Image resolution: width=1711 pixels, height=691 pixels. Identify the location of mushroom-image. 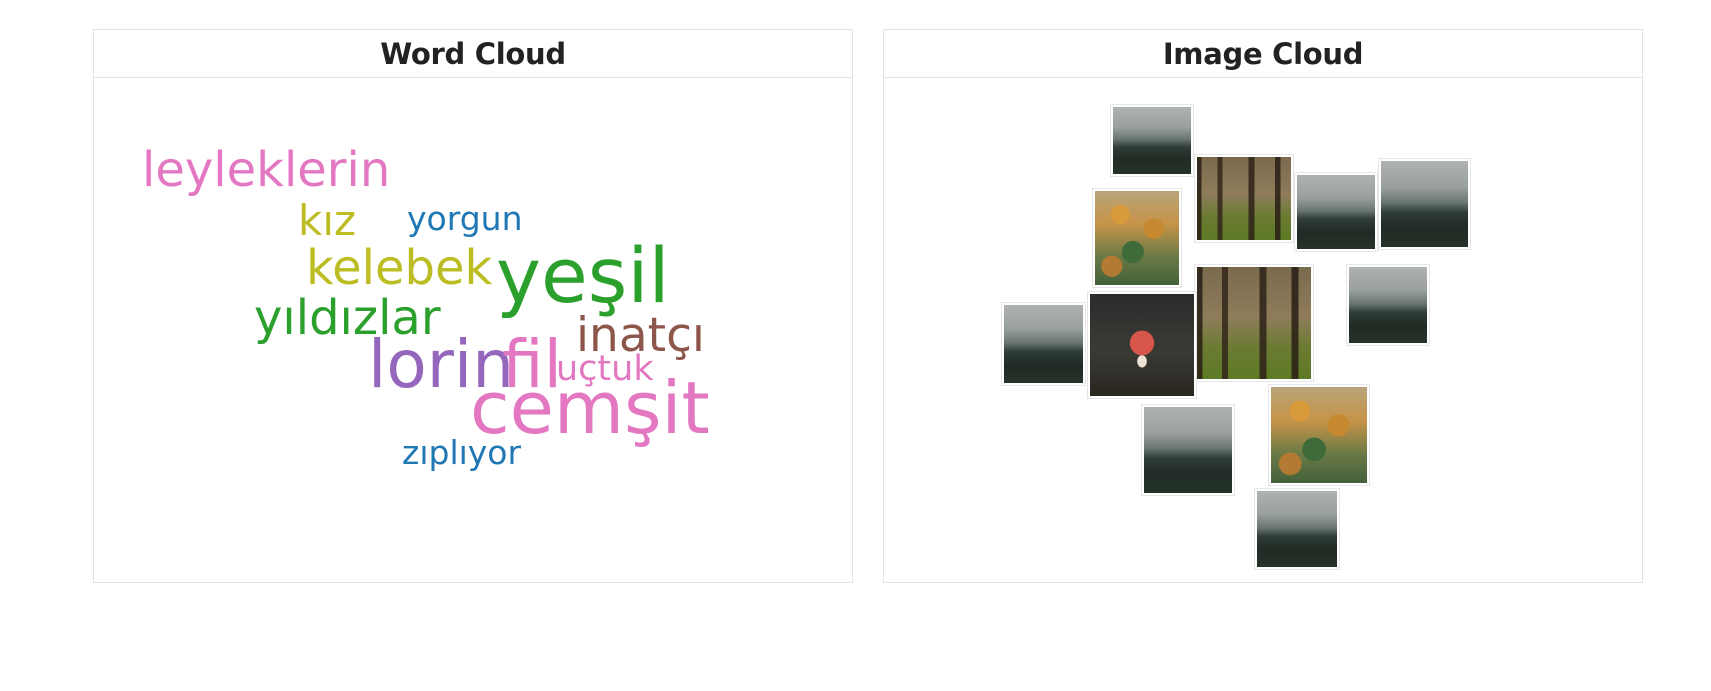
(1142, 345).